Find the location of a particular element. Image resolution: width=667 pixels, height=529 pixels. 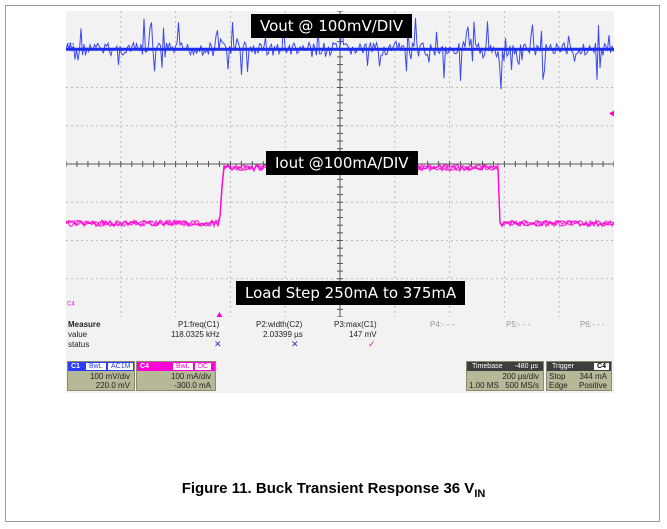

trigger-slope: Positive is located at coordinates (592, 385).